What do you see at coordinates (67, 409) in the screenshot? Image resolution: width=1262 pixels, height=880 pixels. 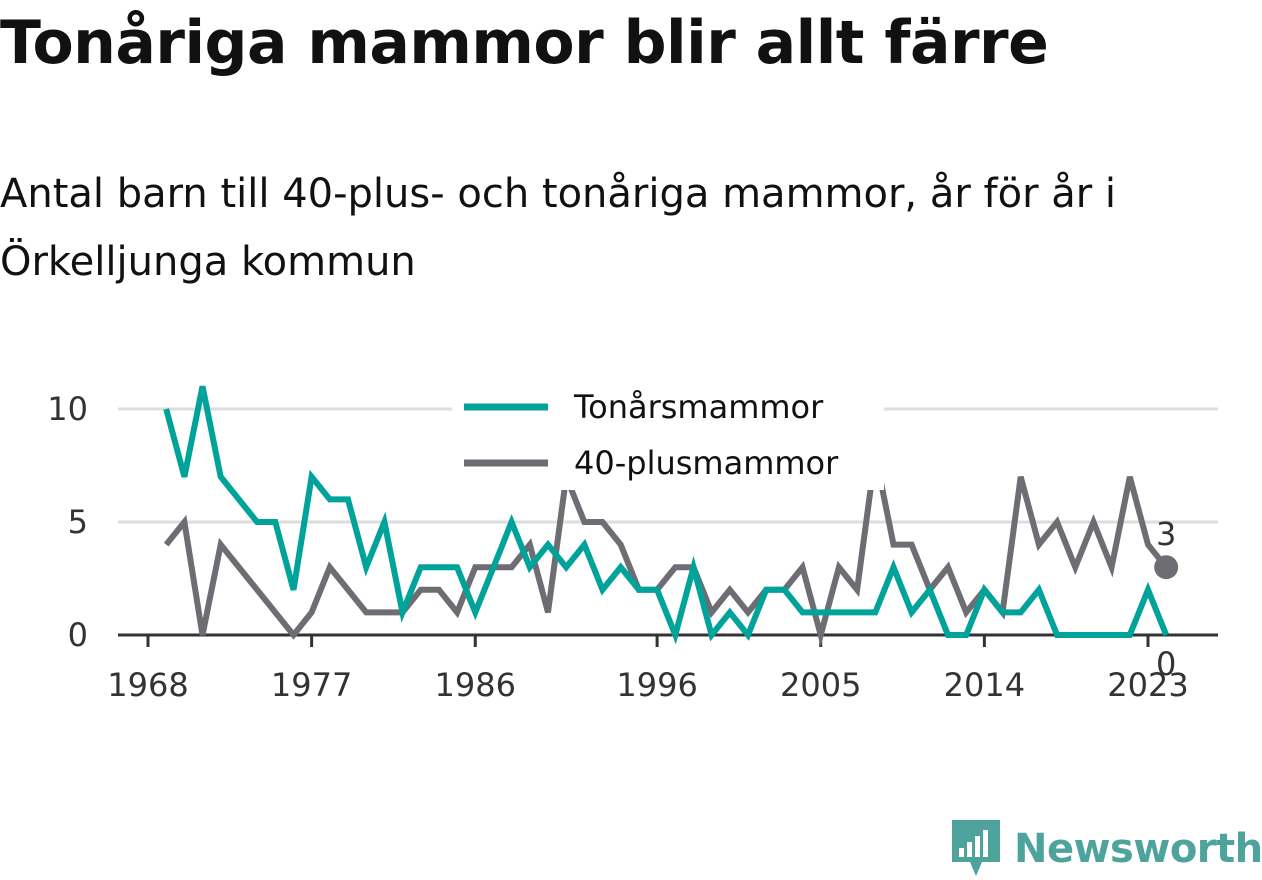 I see `y-tick-label-10: 10` at bounding box center [67, 409].